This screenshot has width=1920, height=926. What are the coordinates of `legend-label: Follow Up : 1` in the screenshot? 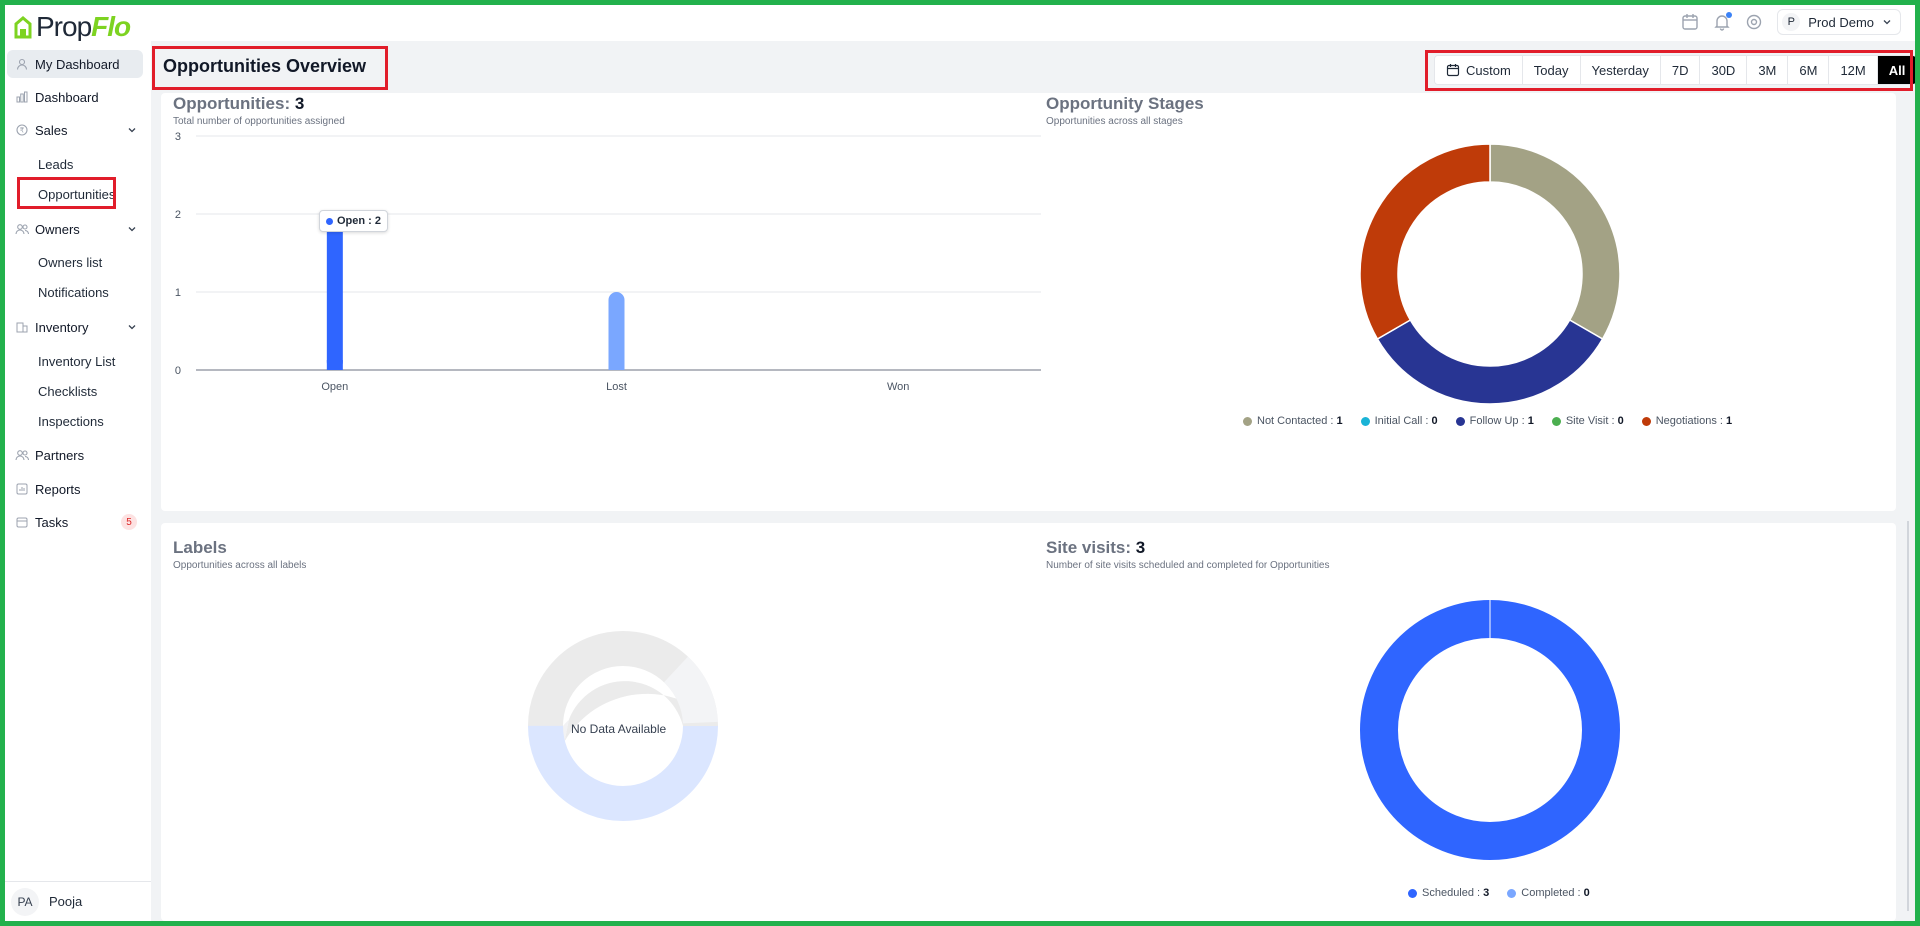 It's located at (1501, 421).